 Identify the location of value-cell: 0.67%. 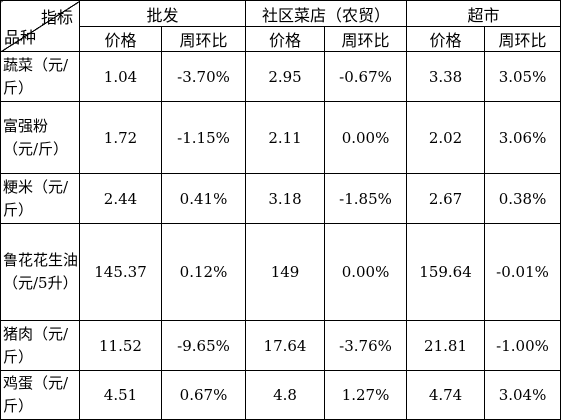
(203, 395).